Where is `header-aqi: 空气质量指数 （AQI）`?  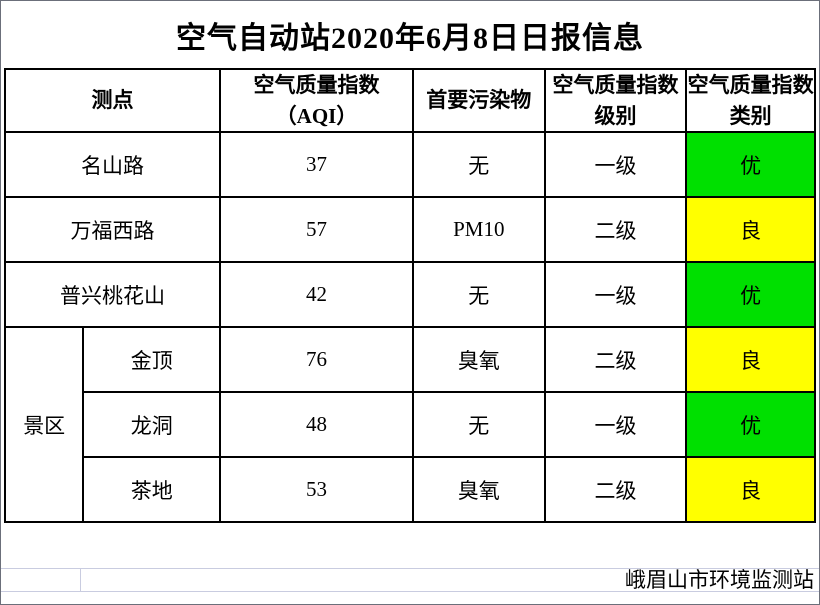
header-aqi: 空气质量指数 （AQI） is located at coordinates (316, 100).